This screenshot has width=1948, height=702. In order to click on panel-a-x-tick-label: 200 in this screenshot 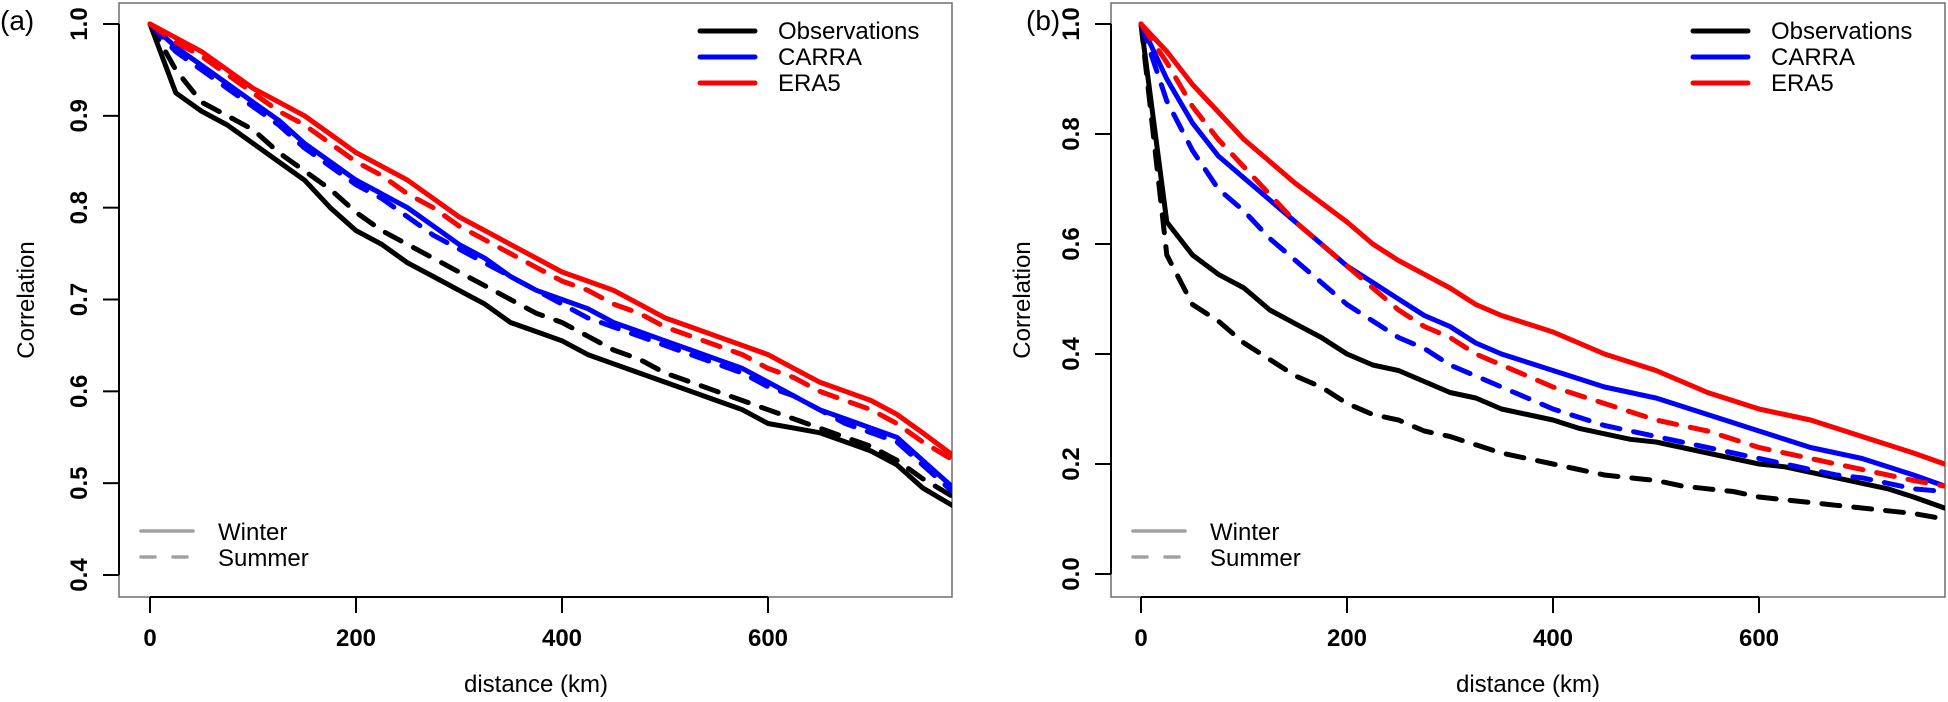, I will do `click(356, 638)`.